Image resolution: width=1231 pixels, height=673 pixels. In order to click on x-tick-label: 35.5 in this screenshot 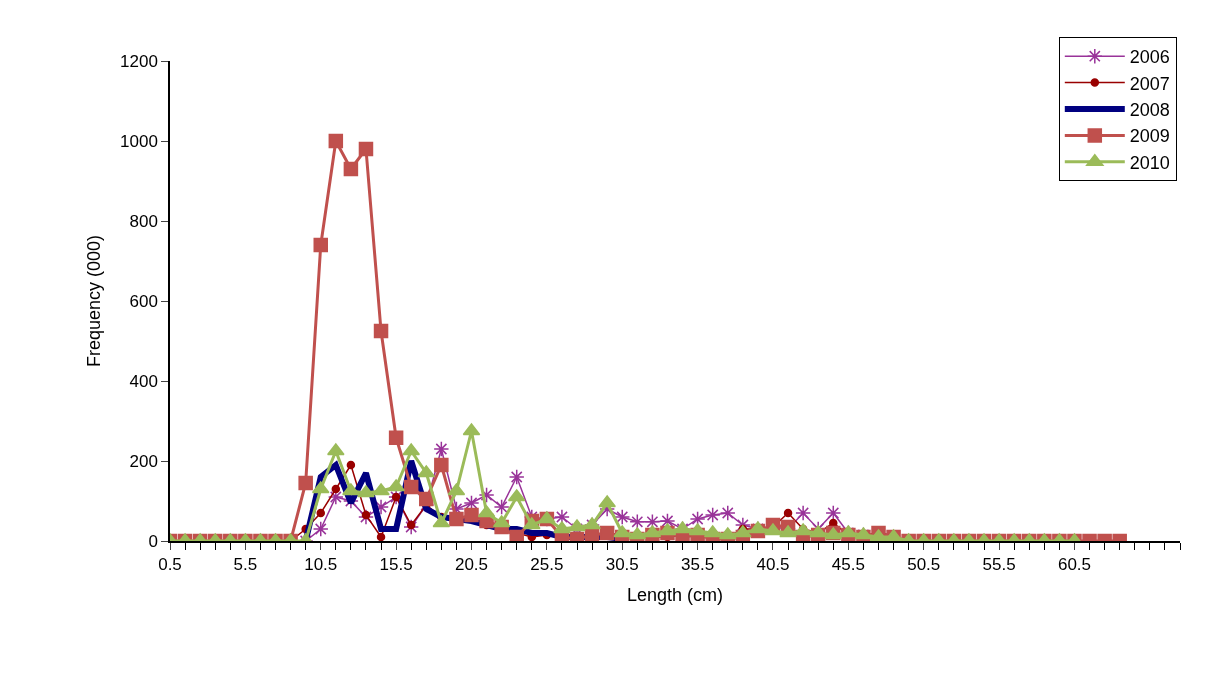, I will do `click(698, 565)`.